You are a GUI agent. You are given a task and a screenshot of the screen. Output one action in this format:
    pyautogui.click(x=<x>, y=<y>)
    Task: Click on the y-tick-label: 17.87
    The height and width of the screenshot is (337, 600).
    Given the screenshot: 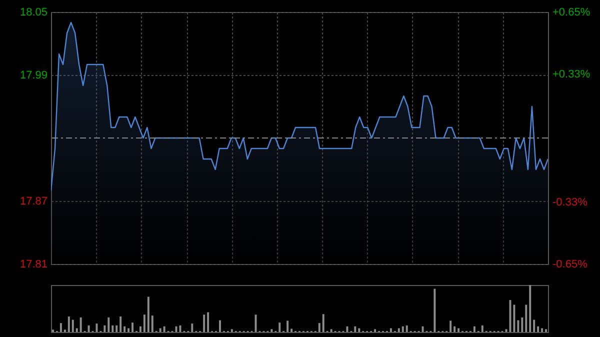 What is the action you would take?
    pyautogui.click(x=34, y=202)
    